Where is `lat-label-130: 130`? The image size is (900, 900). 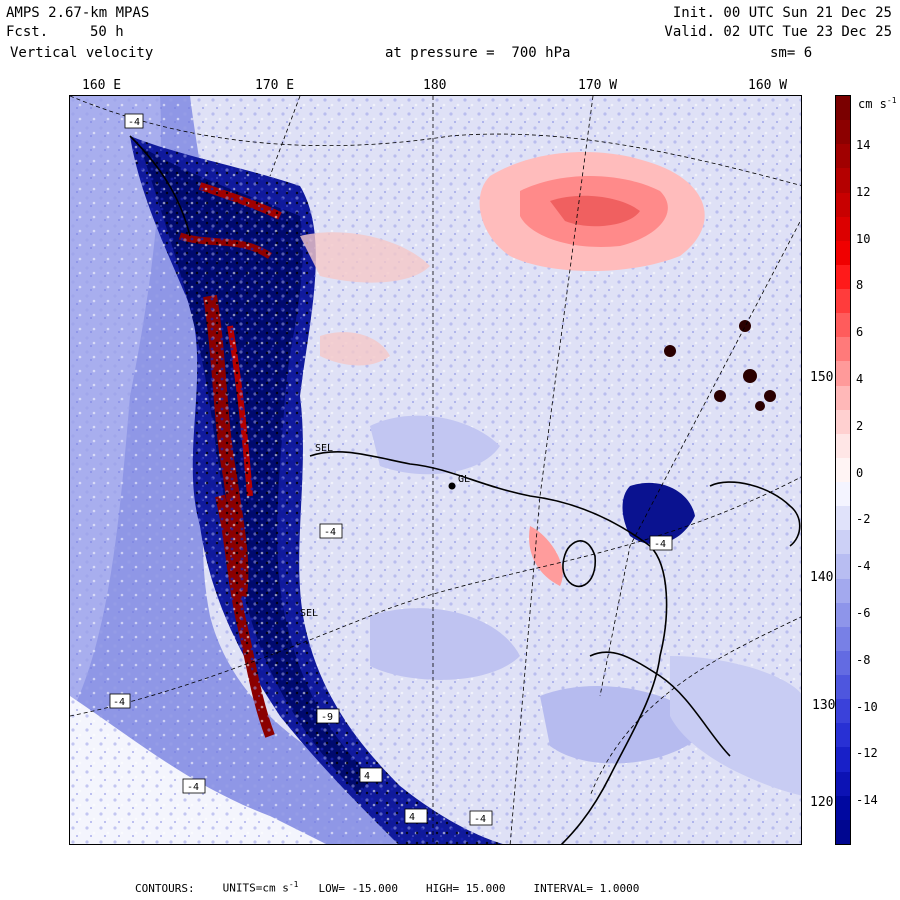
lat-label-130: 130 is located at coordinates (824, 705).